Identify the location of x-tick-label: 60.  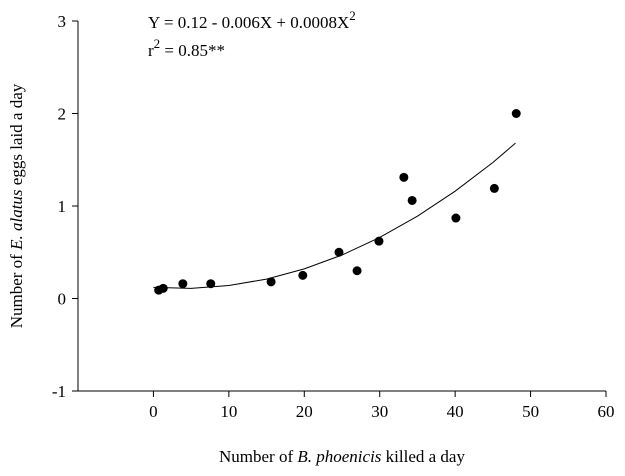
(606, 411).